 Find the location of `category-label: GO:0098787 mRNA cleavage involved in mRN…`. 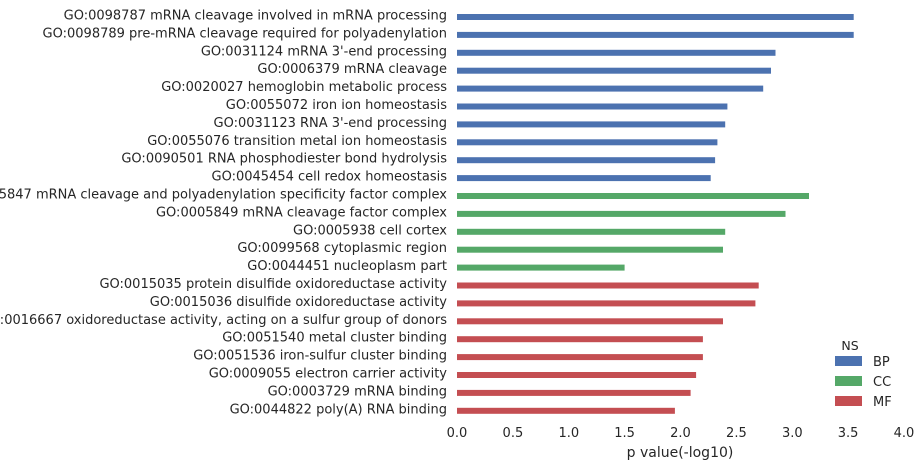

category-label: GO:0098787 mRNA cleavage involved in mRN… is located at coordinates (255, 16).